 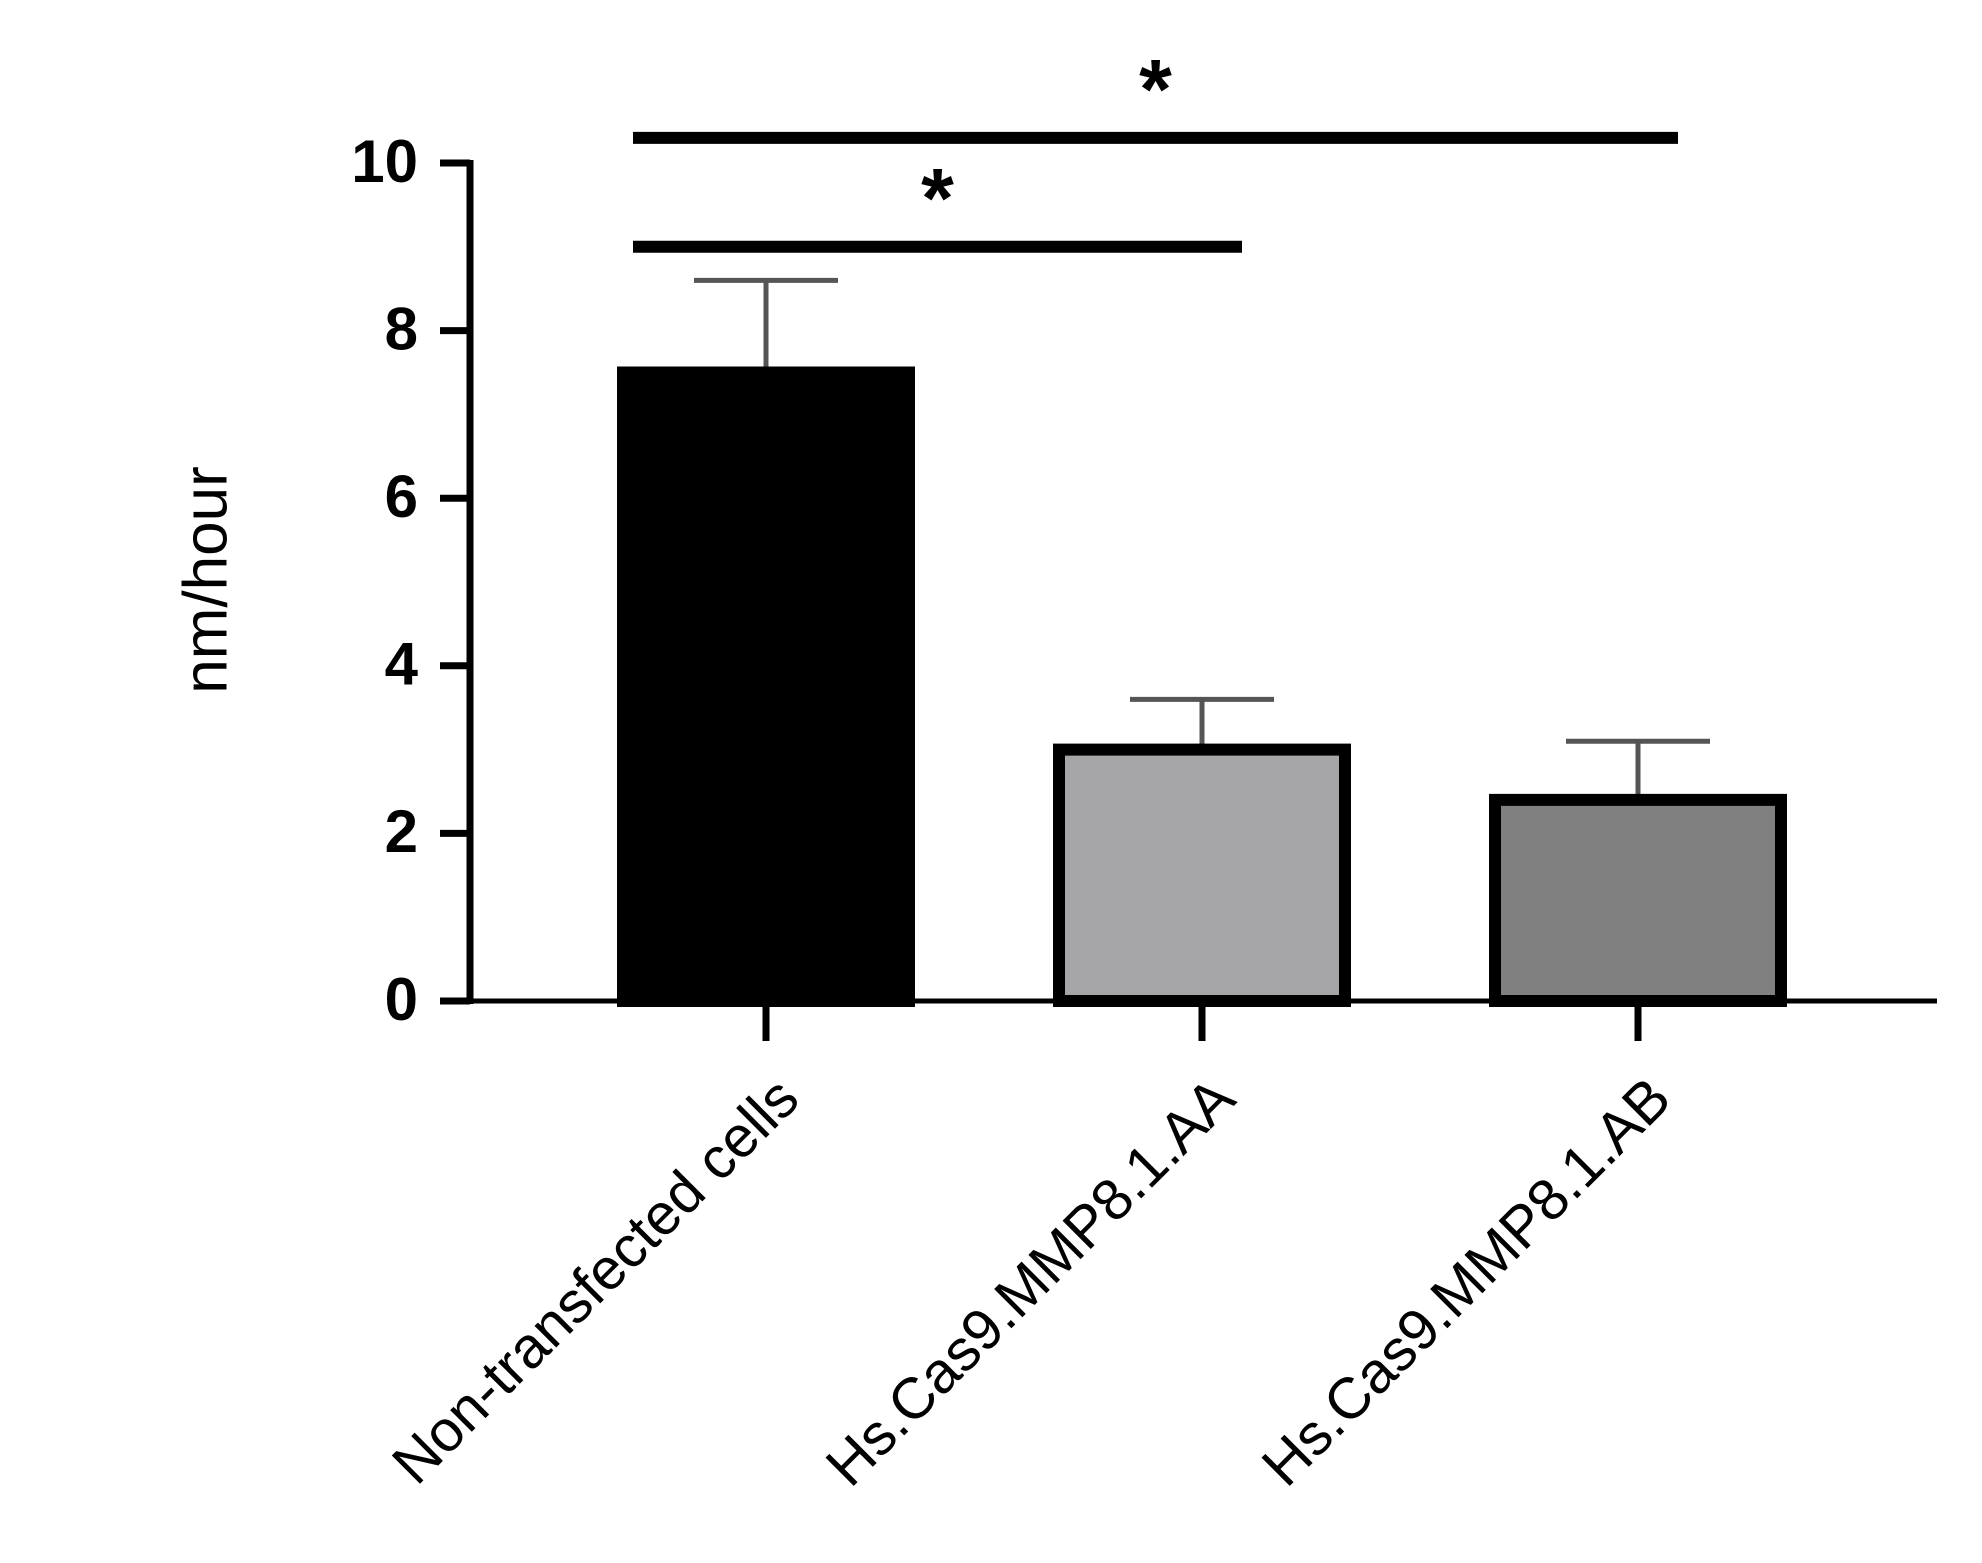 What do you see at coordinates (384, 161) in the screenshot?
I see `y-tick-label: 10` at bounding box center [384, 161].